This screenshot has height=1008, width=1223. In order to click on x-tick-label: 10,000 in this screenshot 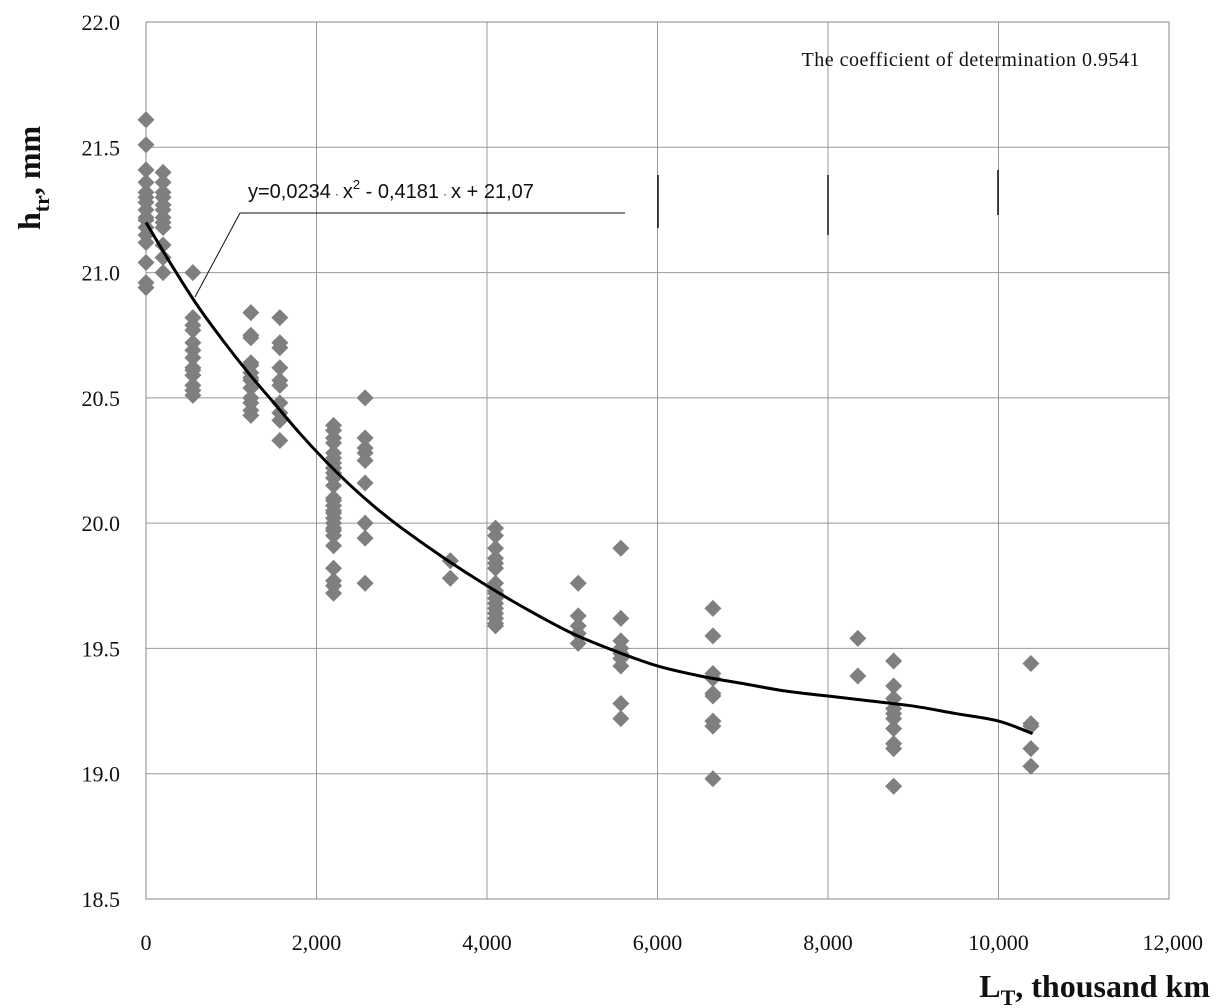, I will do `click(998, 942)`.